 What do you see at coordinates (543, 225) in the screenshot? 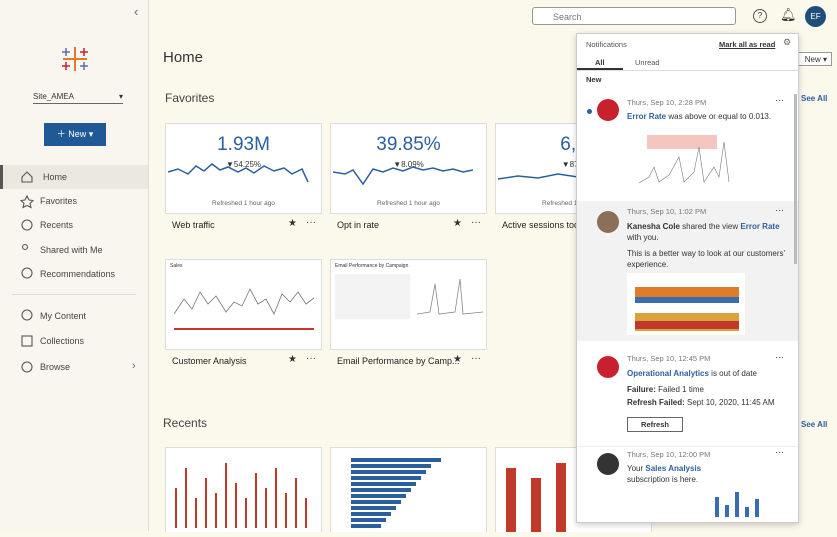
I see `card-name: Active sessions toda` at bounding box center [543, 225].